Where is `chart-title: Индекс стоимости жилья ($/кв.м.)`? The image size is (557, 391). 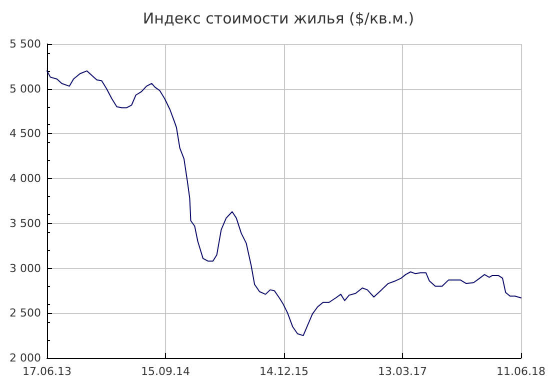
chart-title: Индекс стоимости жилья ($/кв.м.) is located at coordinates (278, 19).